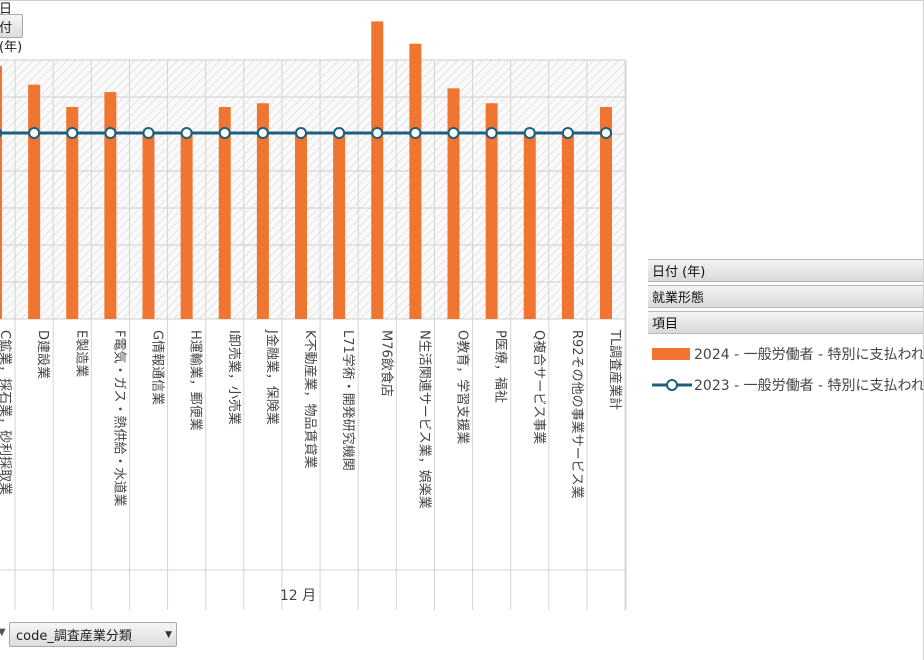  I want to click on legend-label-2024: 2024 - 一般労働者 - 特別に支払われた給与, so click(809, 355).